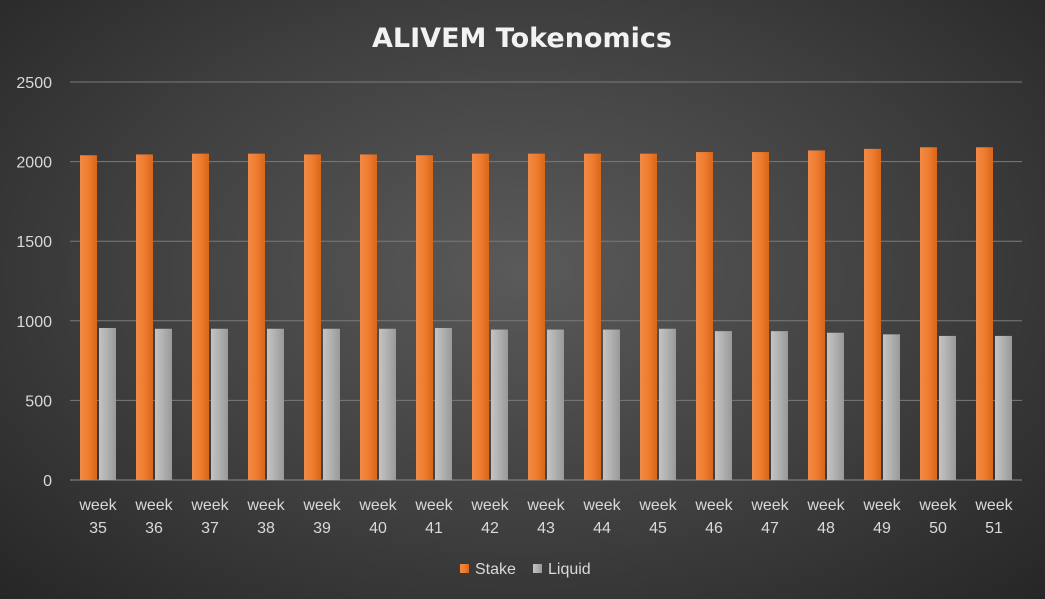  I want to click on x-tick-label-line2: 44, so click(602, 528).